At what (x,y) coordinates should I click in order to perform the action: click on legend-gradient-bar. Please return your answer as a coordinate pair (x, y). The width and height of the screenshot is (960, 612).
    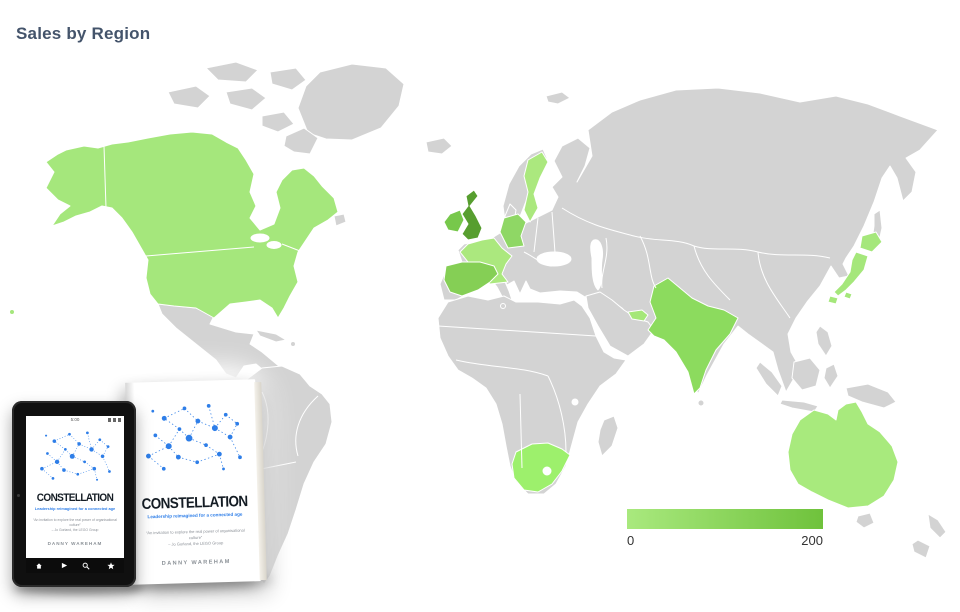
    Looking at the image, I should click on (725, 519).